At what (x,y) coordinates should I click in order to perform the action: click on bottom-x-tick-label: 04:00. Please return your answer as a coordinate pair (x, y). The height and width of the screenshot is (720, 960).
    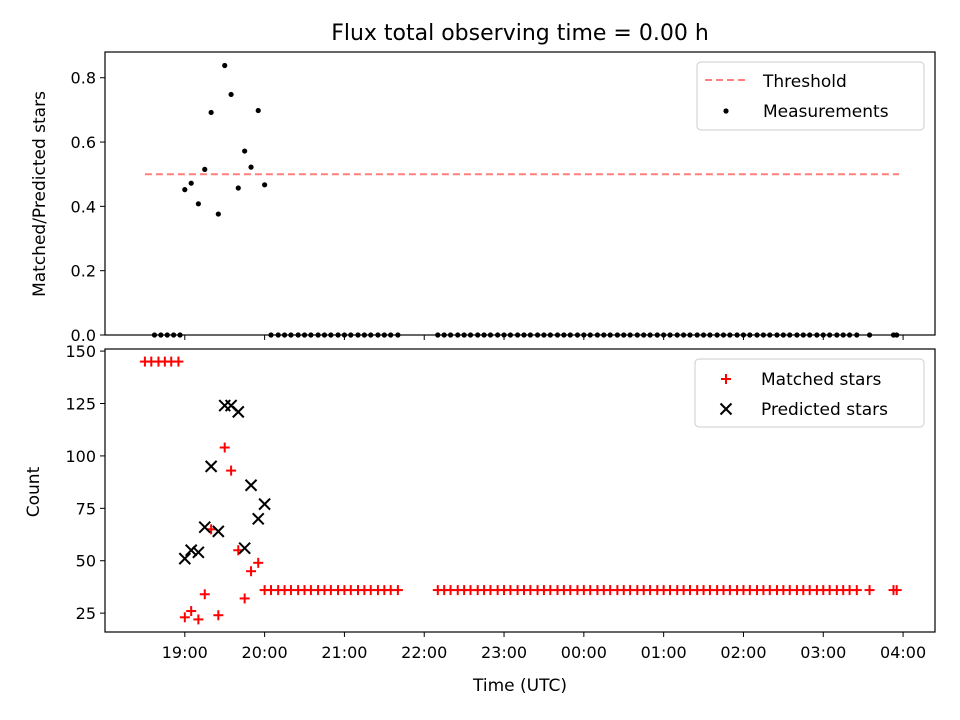
    Looking at the image, I should click on (903, 652).